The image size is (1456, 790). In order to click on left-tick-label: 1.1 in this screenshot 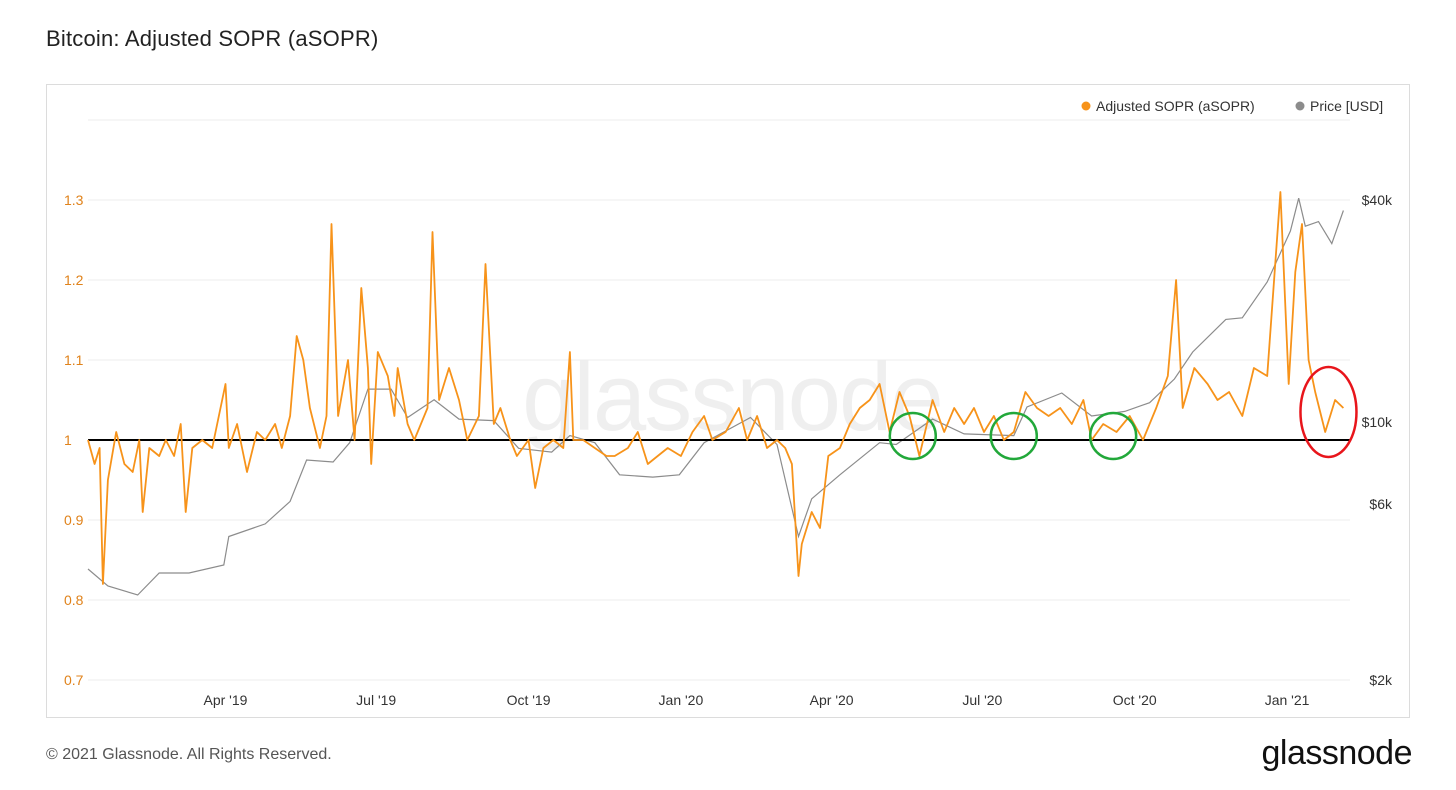, I will do `click(74, 360)`.